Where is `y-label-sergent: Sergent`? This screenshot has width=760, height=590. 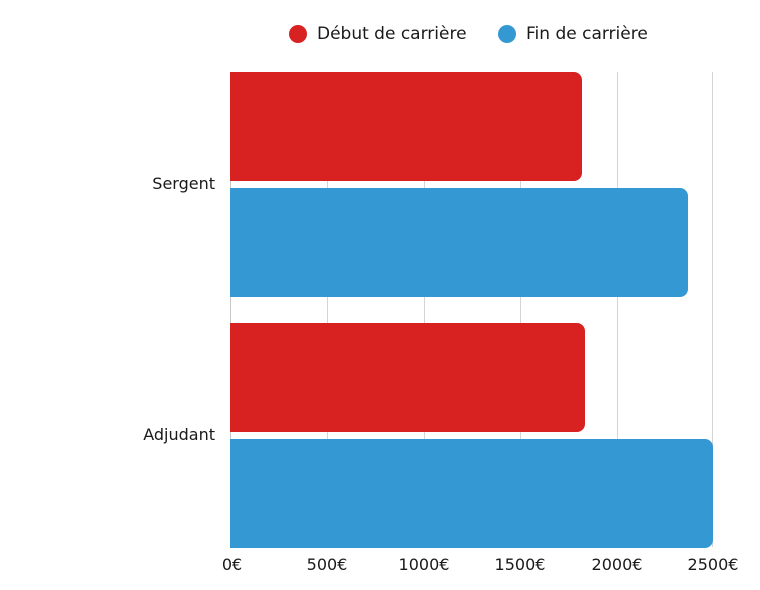 y-label-sergent: Sergent is located at coordinates (183, 183).